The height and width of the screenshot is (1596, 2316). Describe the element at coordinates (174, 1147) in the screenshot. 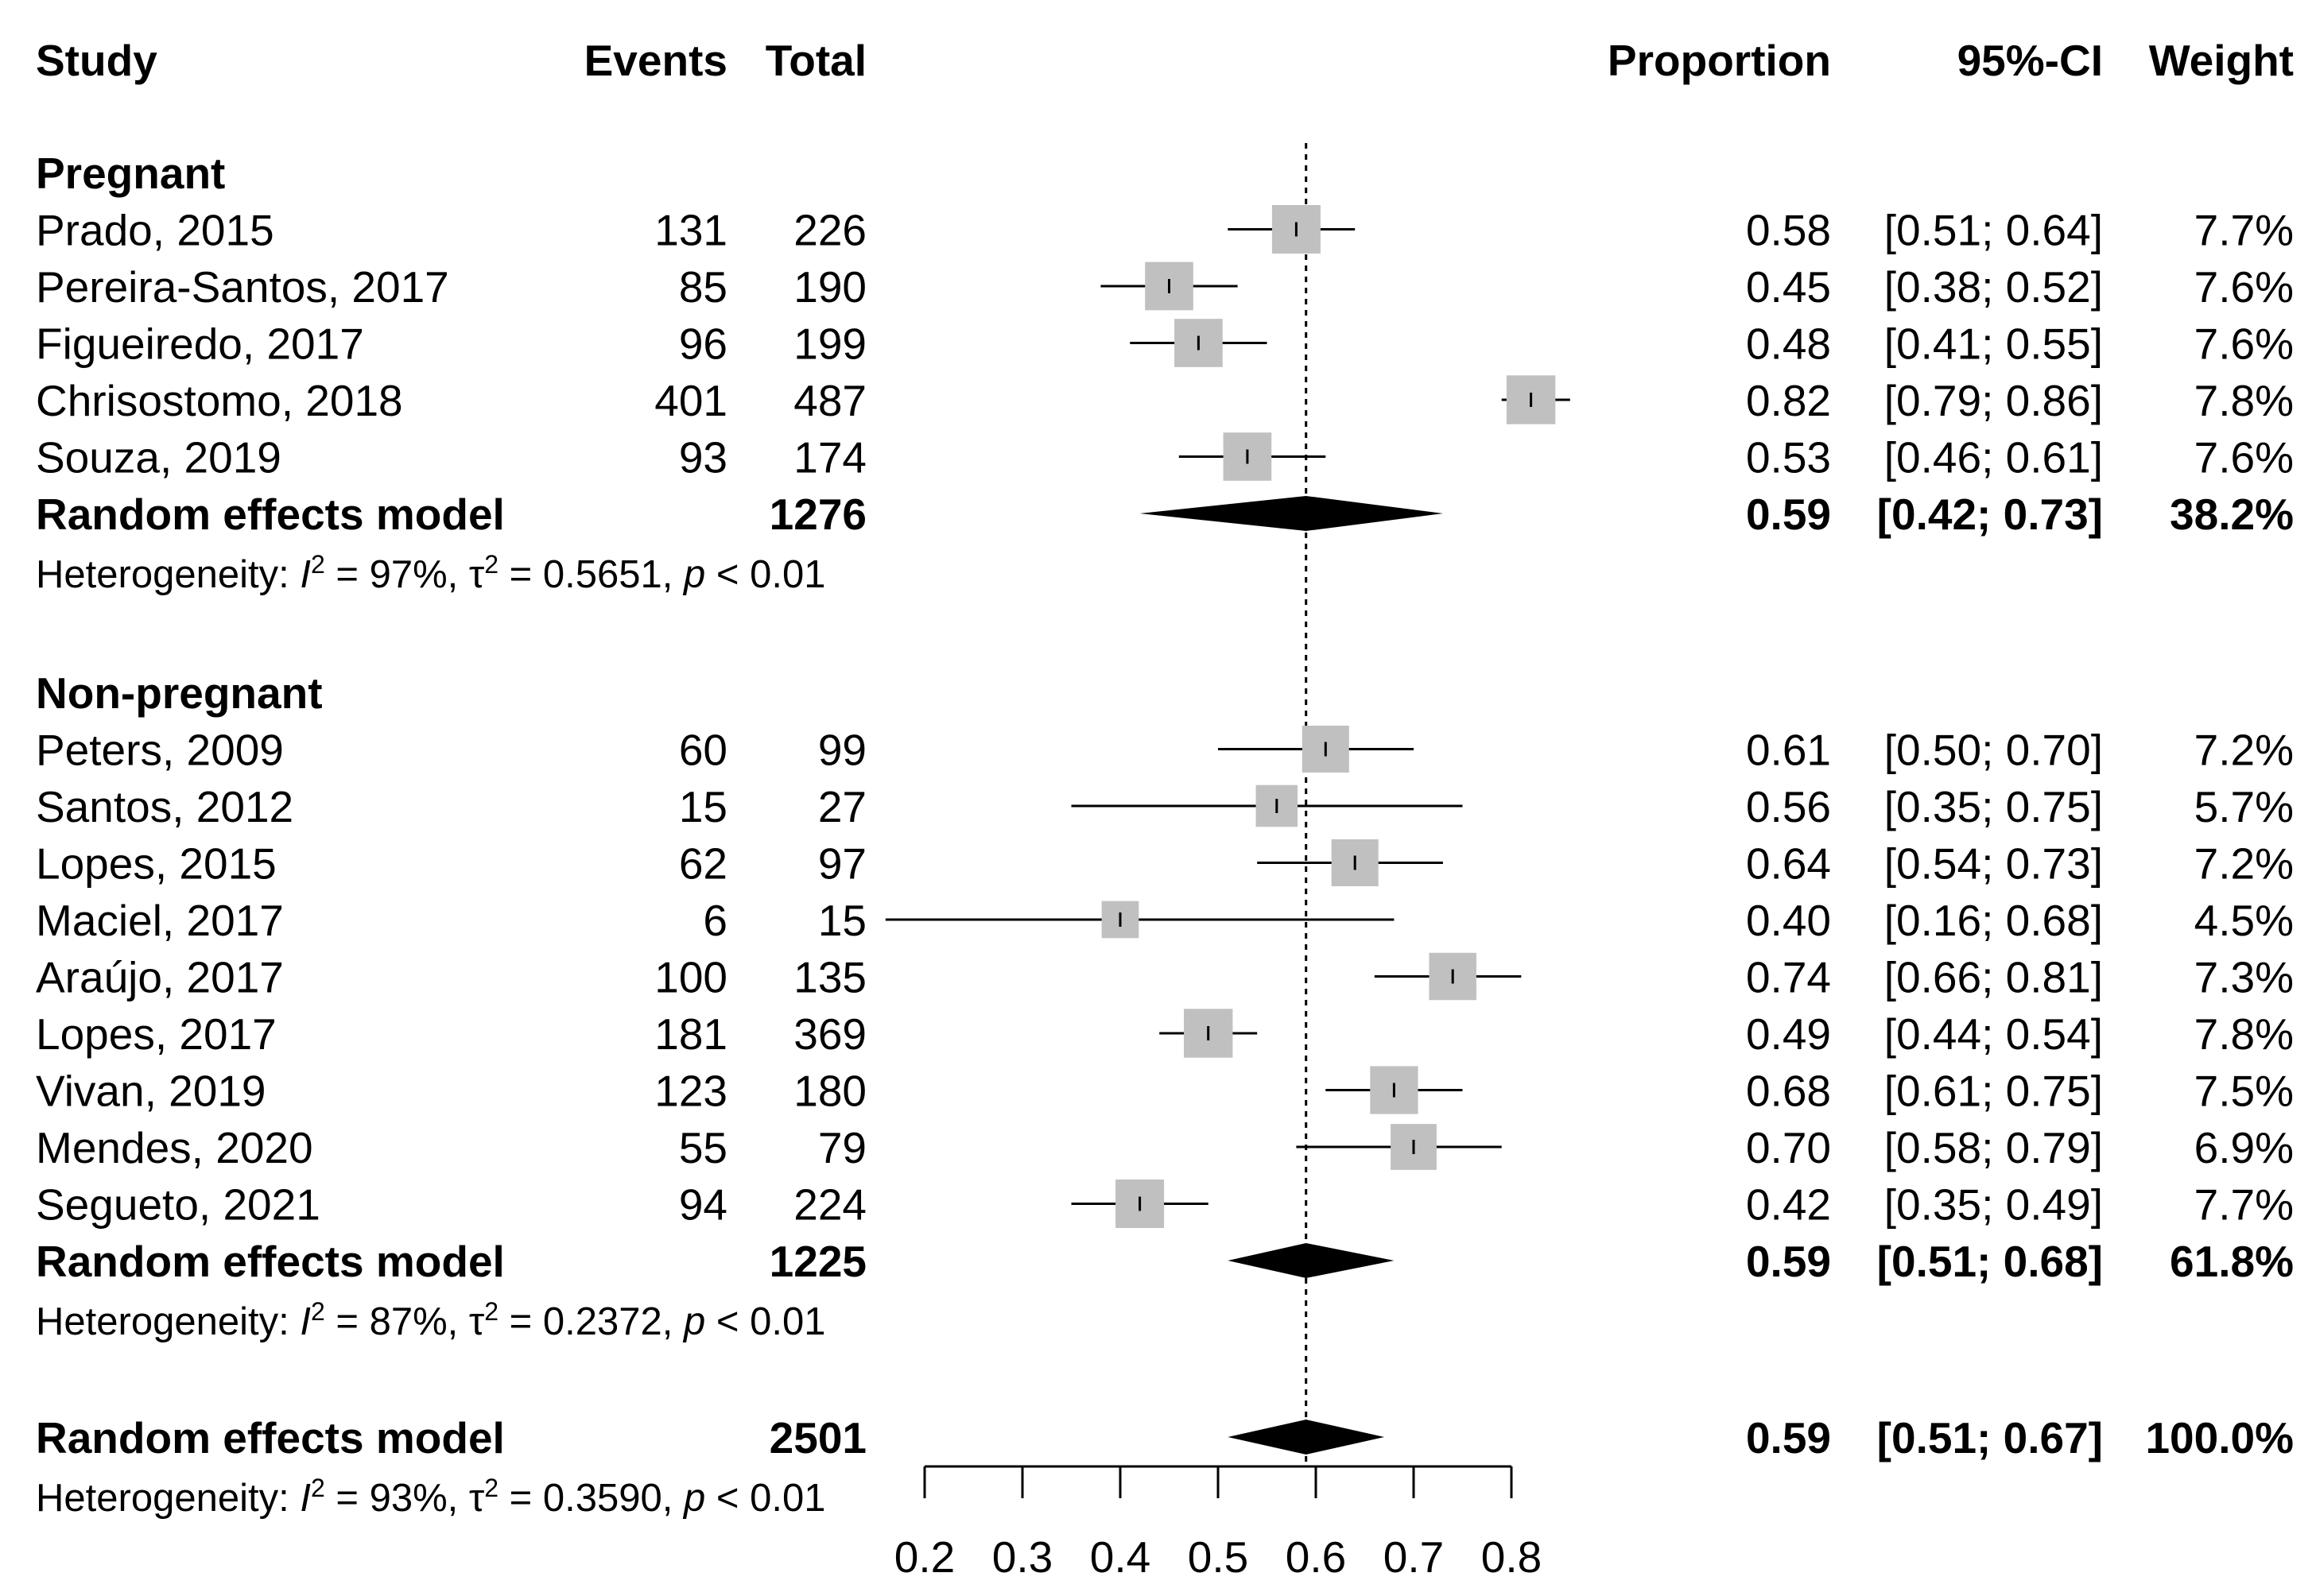

I see `study-name: Mendes, 2020` at that location.